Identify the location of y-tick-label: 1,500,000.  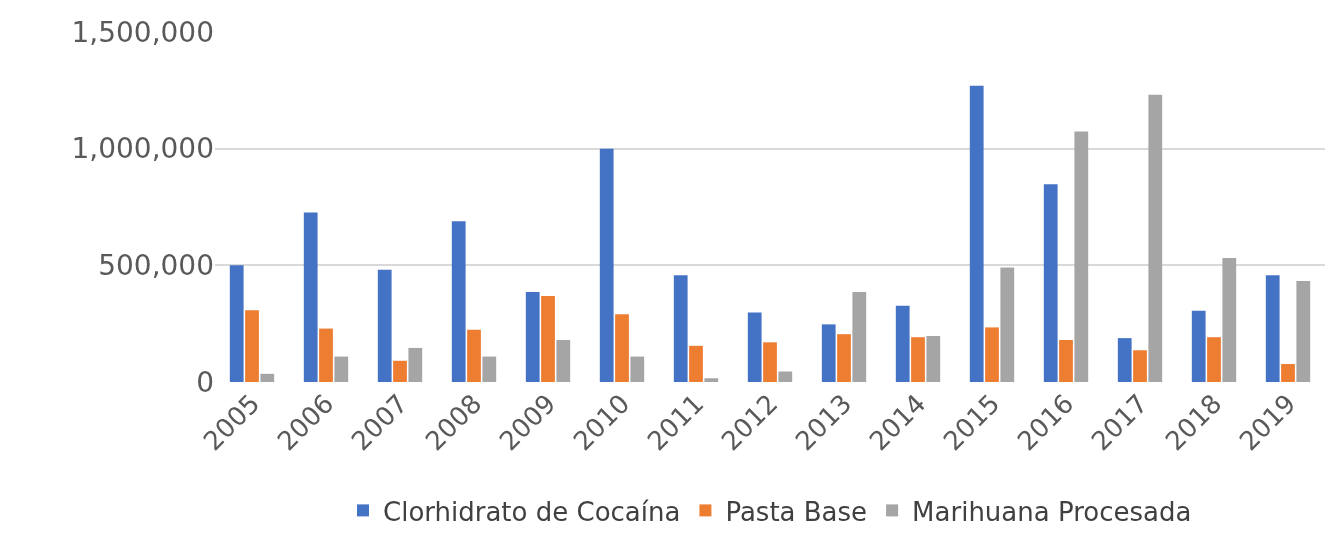
(142, 32).